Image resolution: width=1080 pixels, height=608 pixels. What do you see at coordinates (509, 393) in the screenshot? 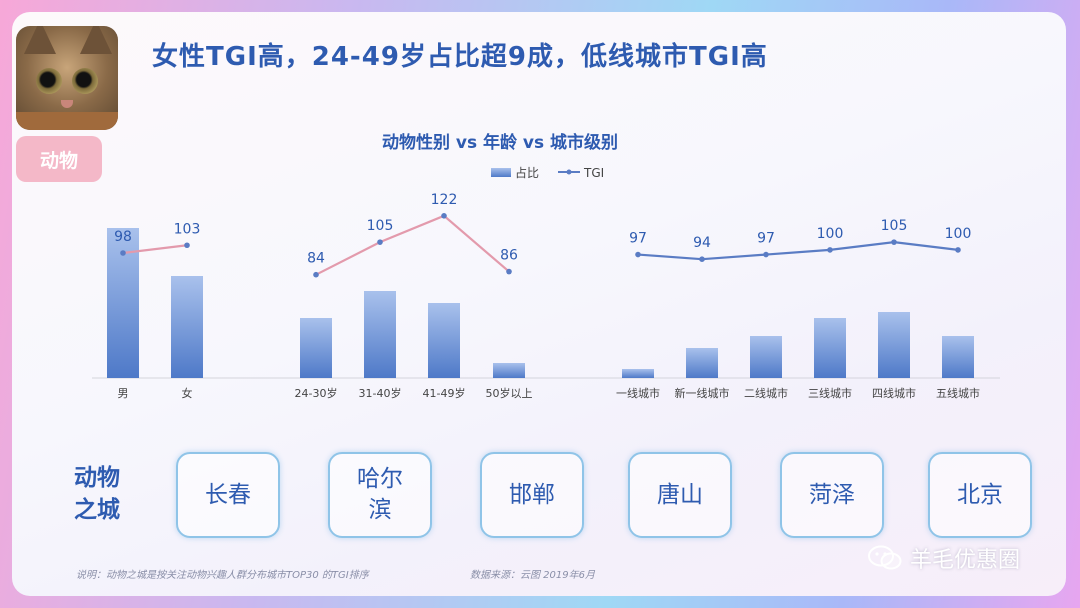
I see `x-tick-label: 50岁以上` at bounding box center [509, 393].